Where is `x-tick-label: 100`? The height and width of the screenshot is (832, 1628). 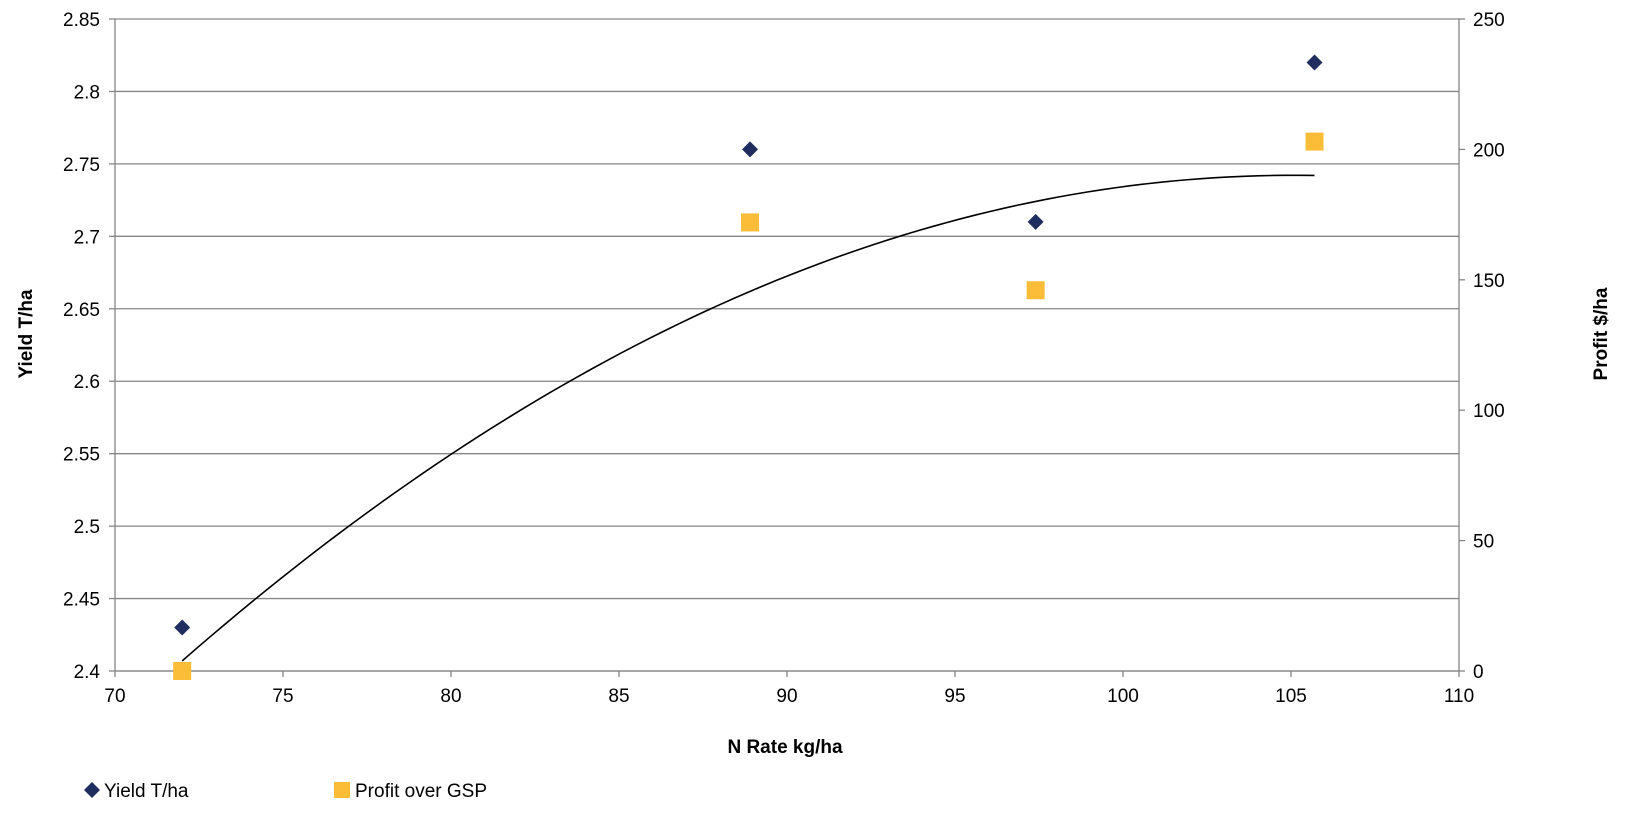 x-tick-label: 100 is located at coordinates (1123, 696).